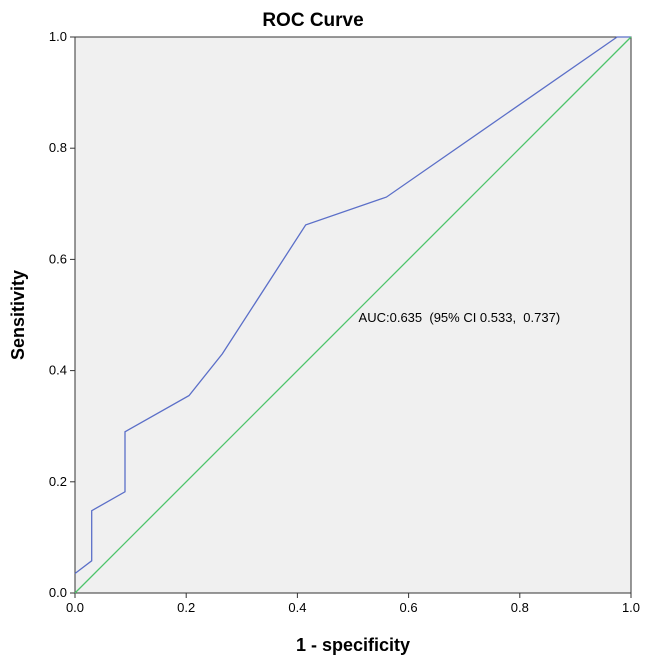 The height and width of the screenshot is (662, 649). I want to click on y-axis-label: Sensitivity, so click(18, 315).